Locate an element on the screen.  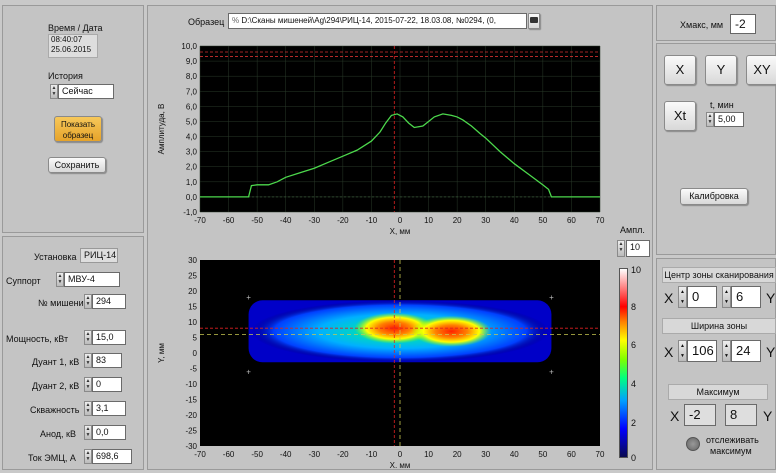
show-sample-label: Показать образец is located at coordinates (77, 130).